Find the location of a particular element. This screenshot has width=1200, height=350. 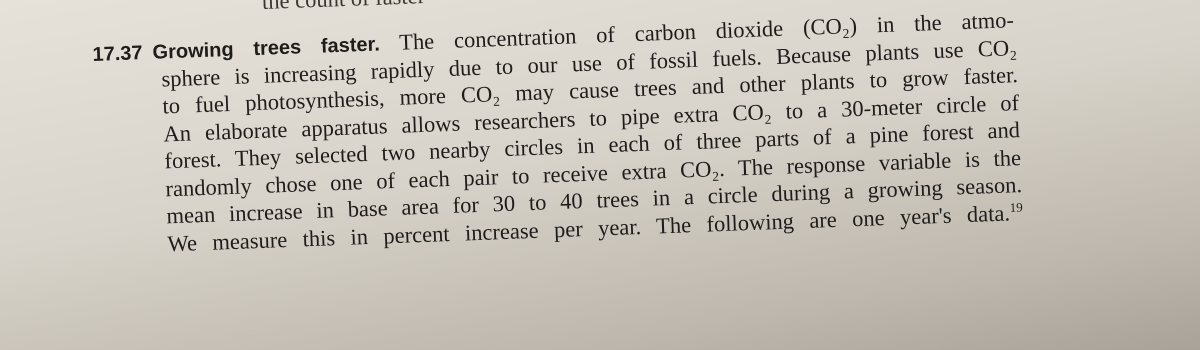

footnote-ref: 19 is located at coordinates (1016, 207).